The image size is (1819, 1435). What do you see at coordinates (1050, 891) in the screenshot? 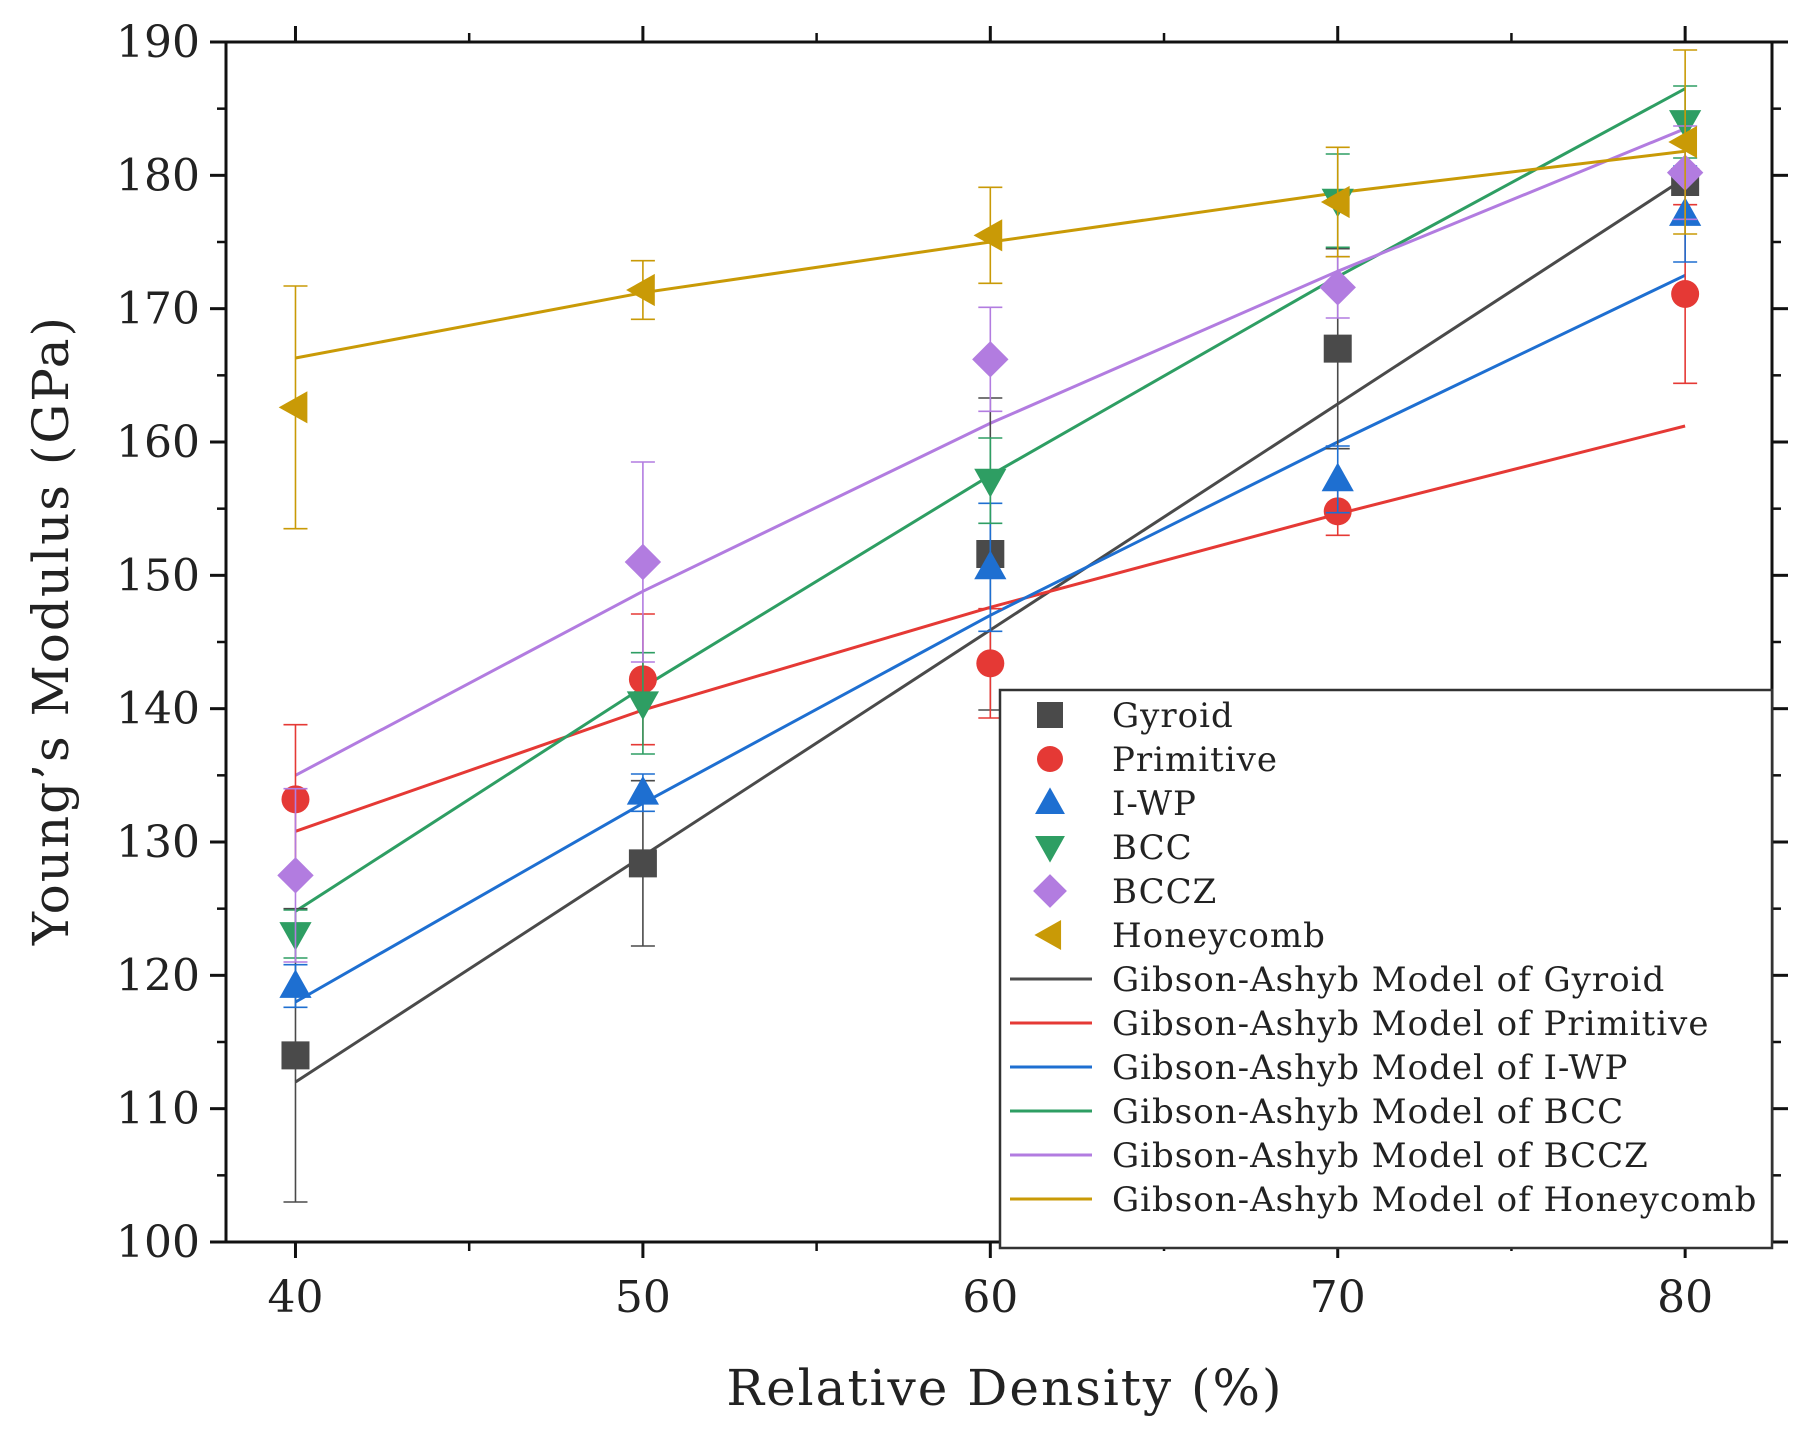
I see `legend-marker-bccz` at bounding box center [1050, 891].